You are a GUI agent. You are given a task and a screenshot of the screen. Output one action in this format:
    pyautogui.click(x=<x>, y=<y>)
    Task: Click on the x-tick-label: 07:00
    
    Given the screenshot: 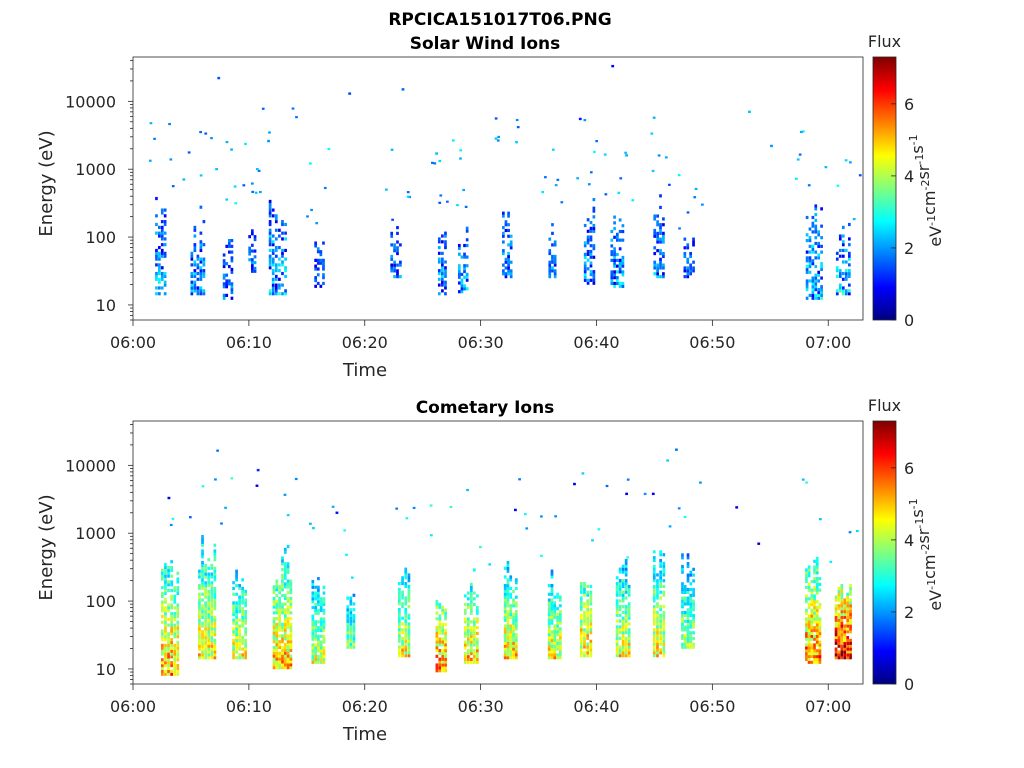 What is the action you would take?
    pyautogui.click(x=828, y=342)
    